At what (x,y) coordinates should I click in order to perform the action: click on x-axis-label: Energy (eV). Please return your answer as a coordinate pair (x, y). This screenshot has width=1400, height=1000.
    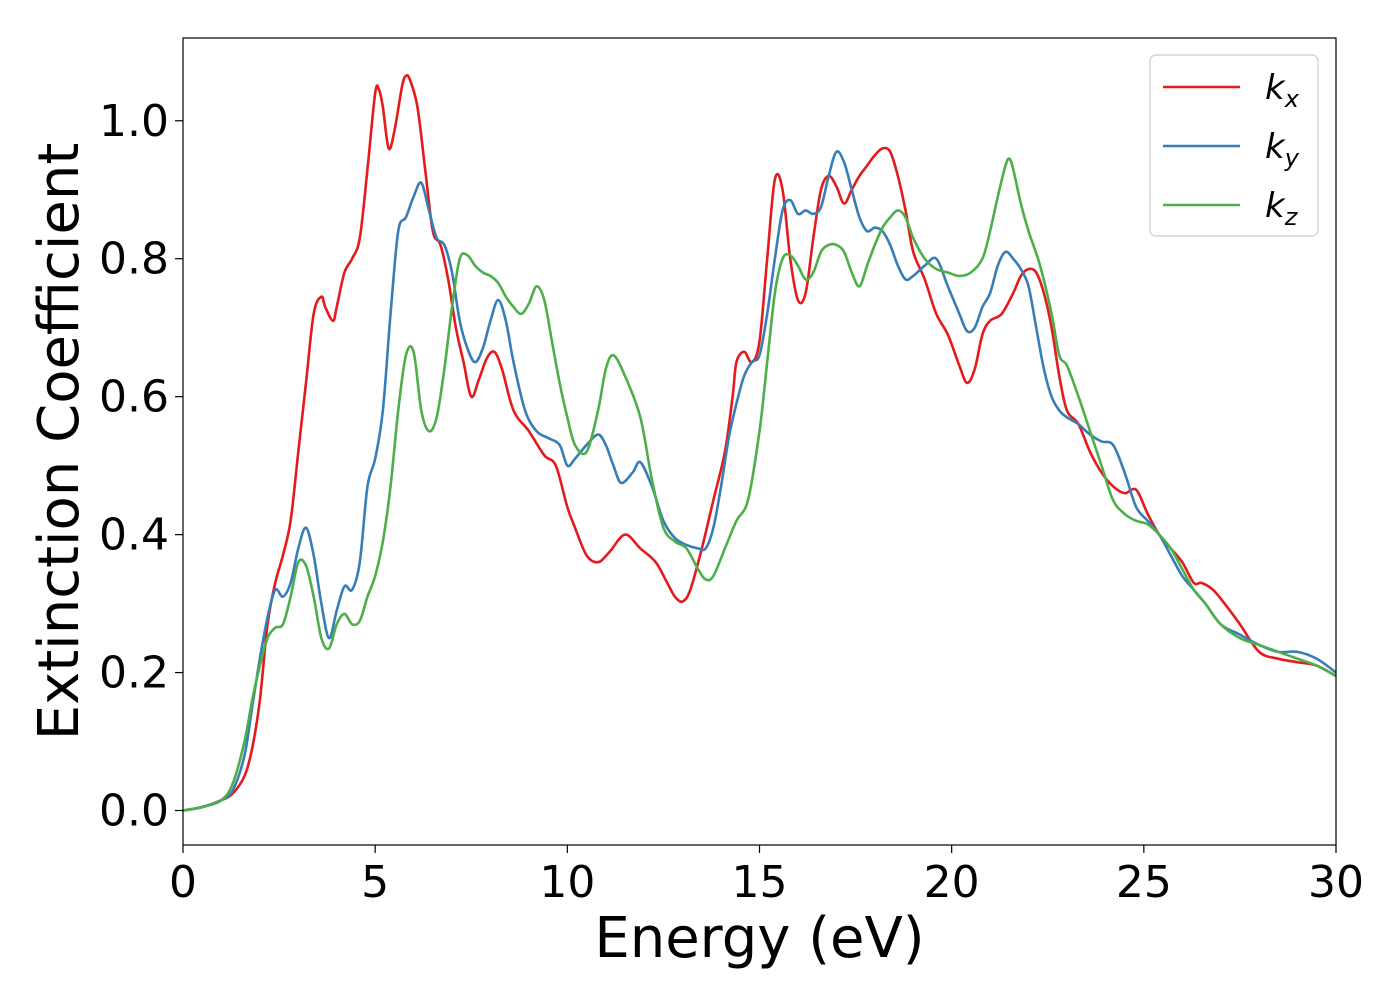
    Looking at the image, I should click on (759, 938).